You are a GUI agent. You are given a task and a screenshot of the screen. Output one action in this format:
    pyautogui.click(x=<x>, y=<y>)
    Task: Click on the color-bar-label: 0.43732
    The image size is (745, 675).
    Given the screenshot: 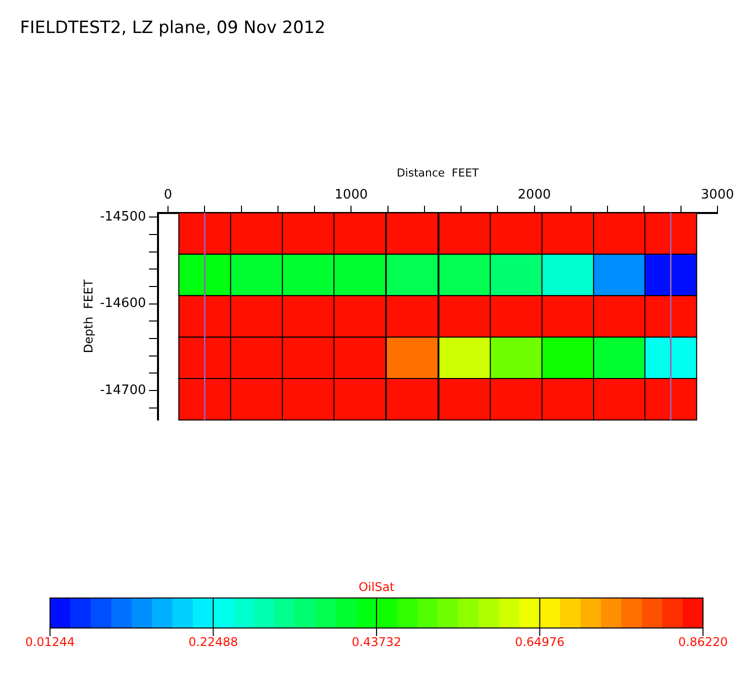 What is the action you would take?
    pyautogui.click(x=377, y=642)
    